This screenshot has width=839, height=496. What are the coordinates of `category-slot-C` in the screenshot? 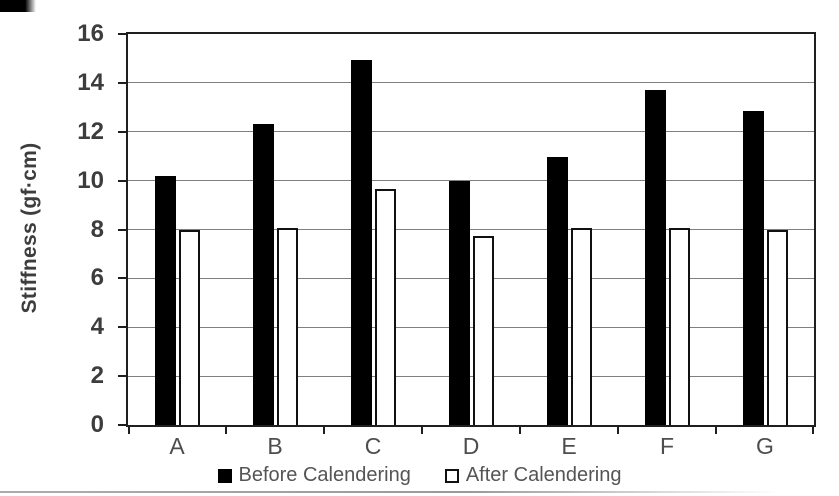 It's located at (373, 229).